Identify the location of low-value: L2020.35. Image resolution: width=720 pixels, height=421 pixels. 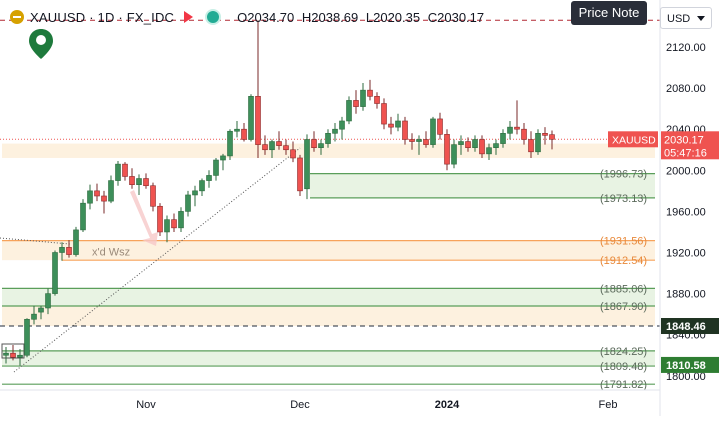
(393, 17).